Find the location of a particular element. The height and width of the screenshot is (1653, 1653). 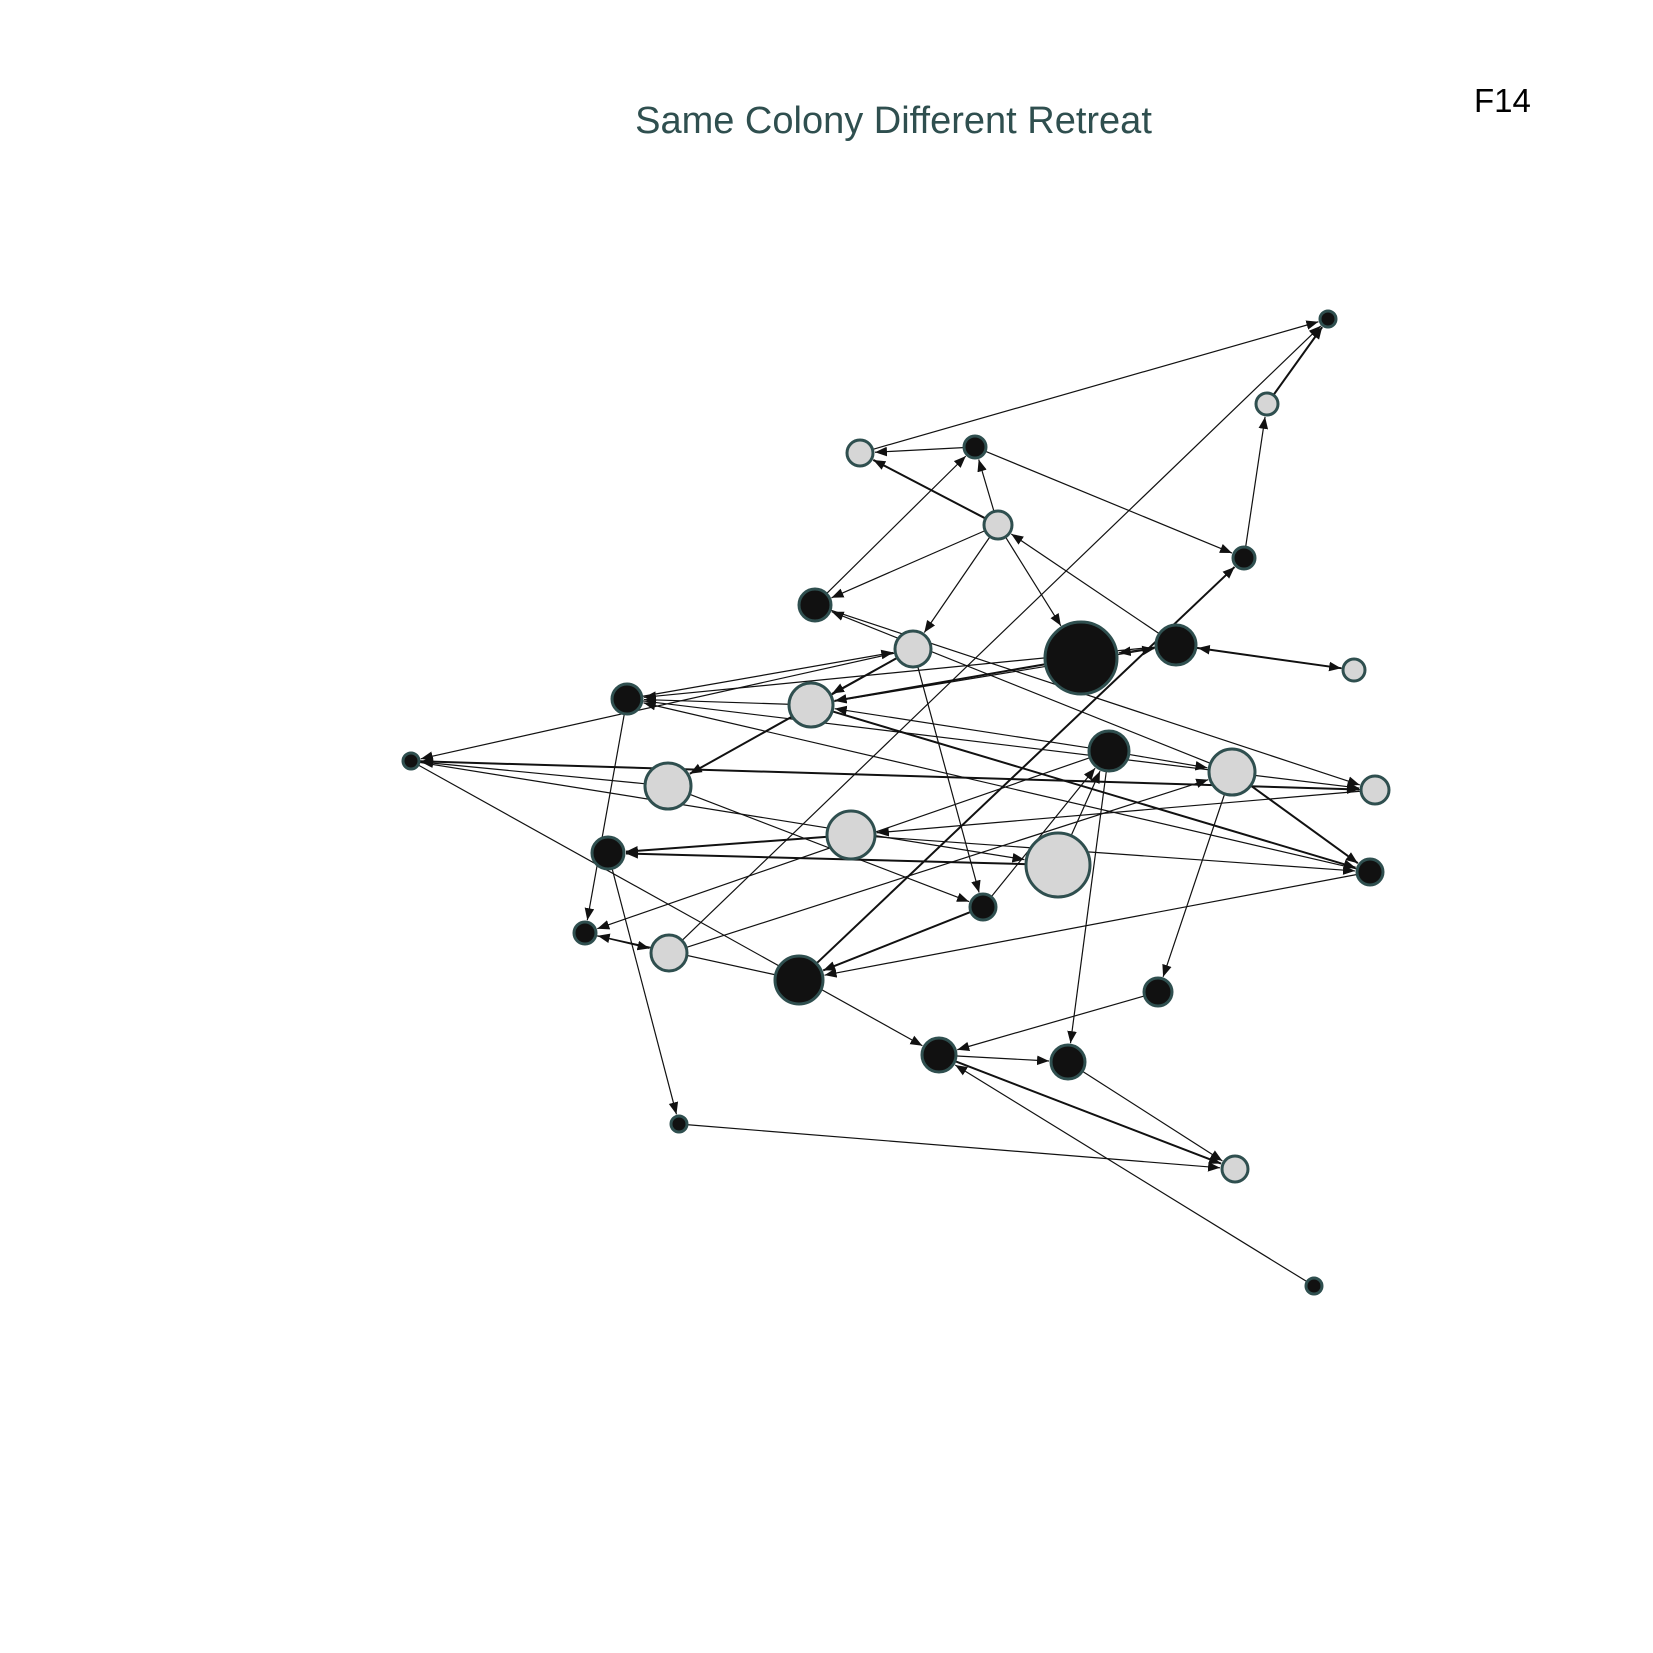

node-n27 is located at coordinates (1158, 992).